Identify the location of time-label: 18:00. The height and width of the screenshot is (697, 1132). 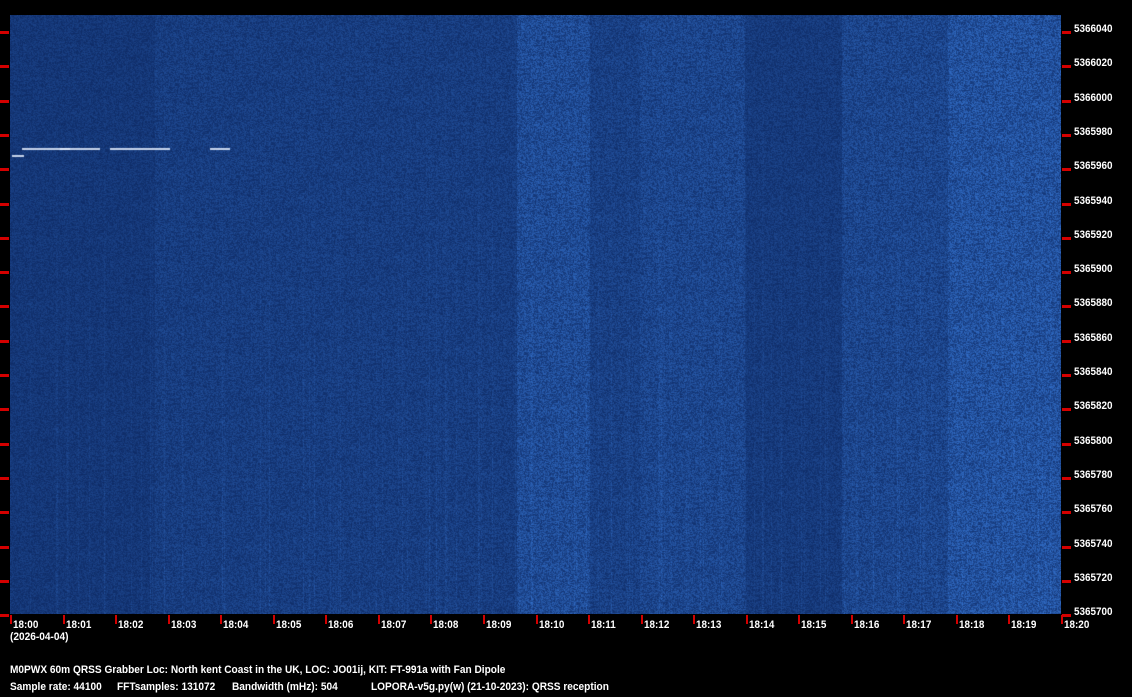
(26, 625).